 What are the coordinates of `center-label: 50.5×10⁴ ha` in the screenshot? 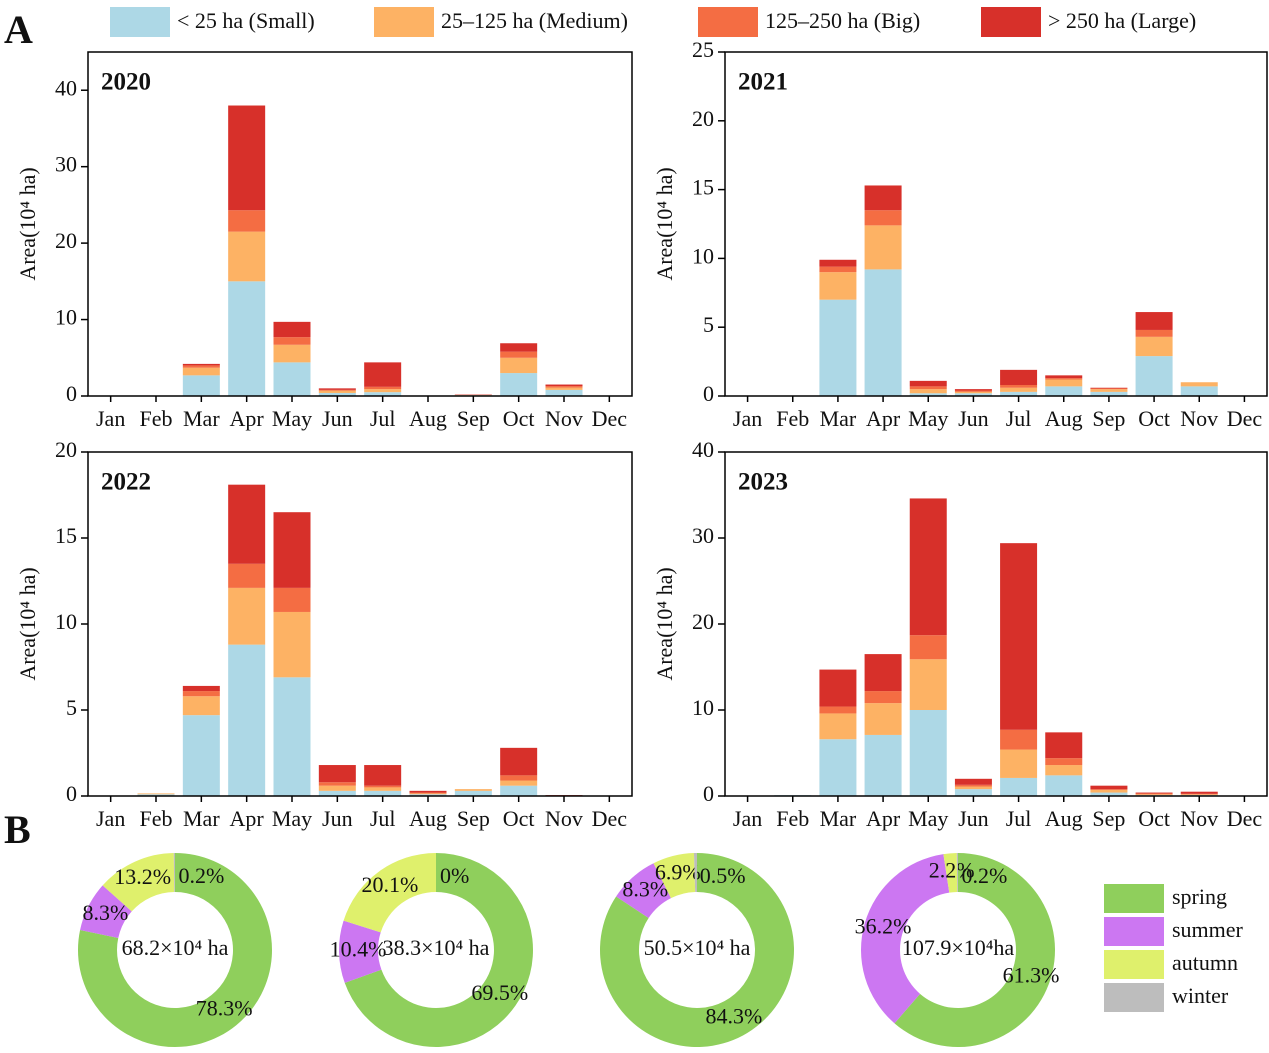 It's located at (697, 947).